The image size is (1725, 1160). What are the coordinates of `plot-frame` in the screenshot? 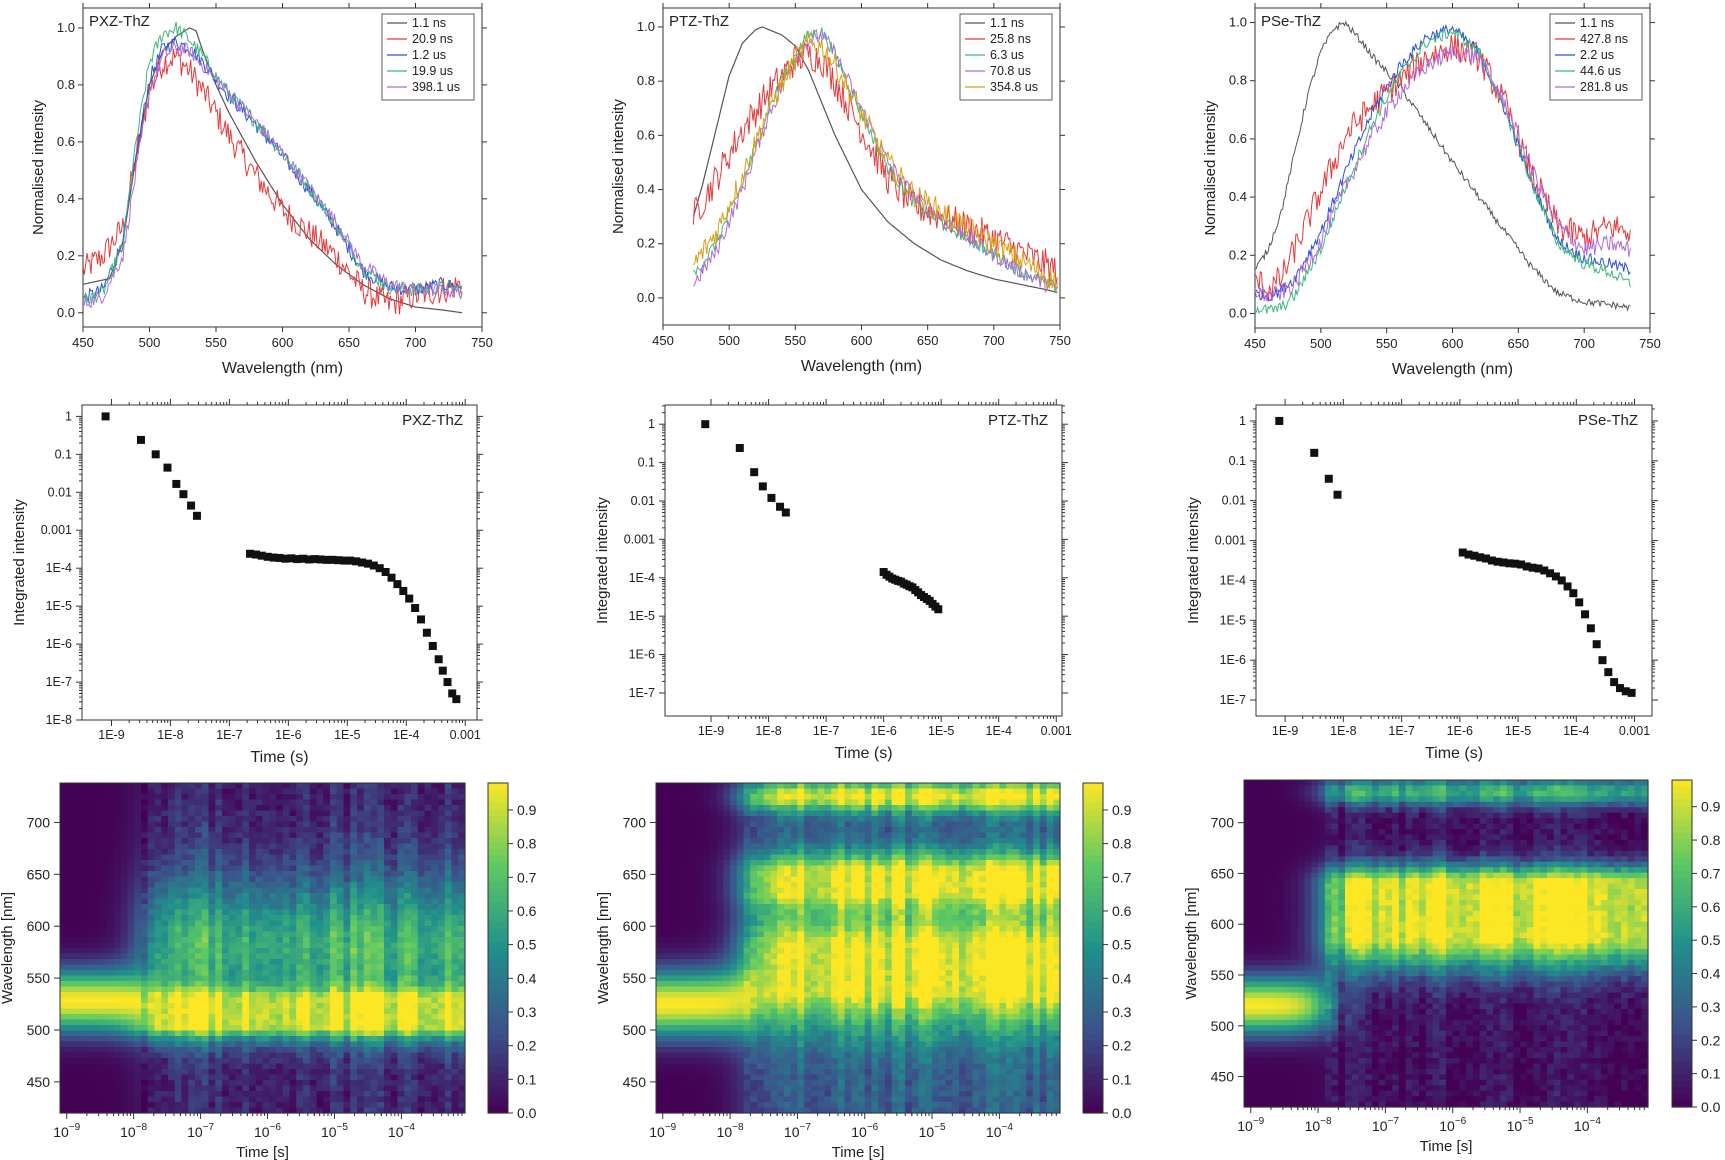 It's located at (279, 562).